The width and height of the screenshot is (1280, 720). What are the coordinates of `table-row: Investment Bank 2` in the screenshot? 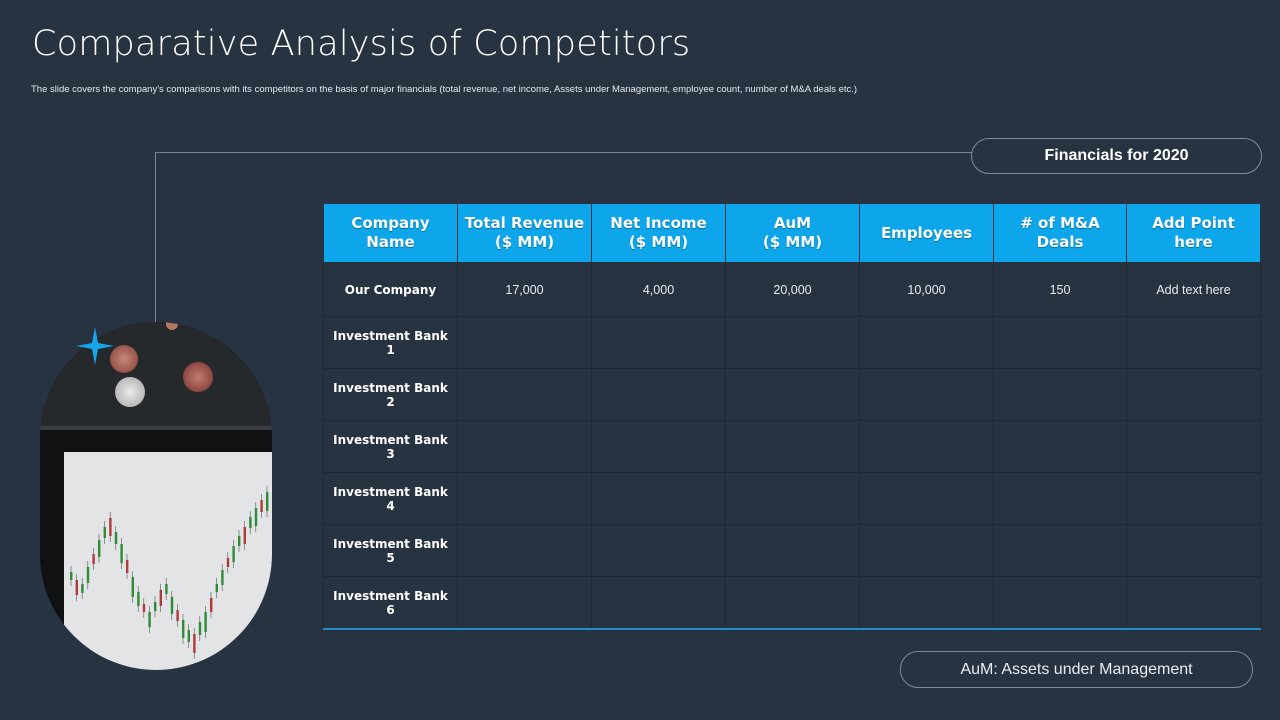 It's located at (792, 394).